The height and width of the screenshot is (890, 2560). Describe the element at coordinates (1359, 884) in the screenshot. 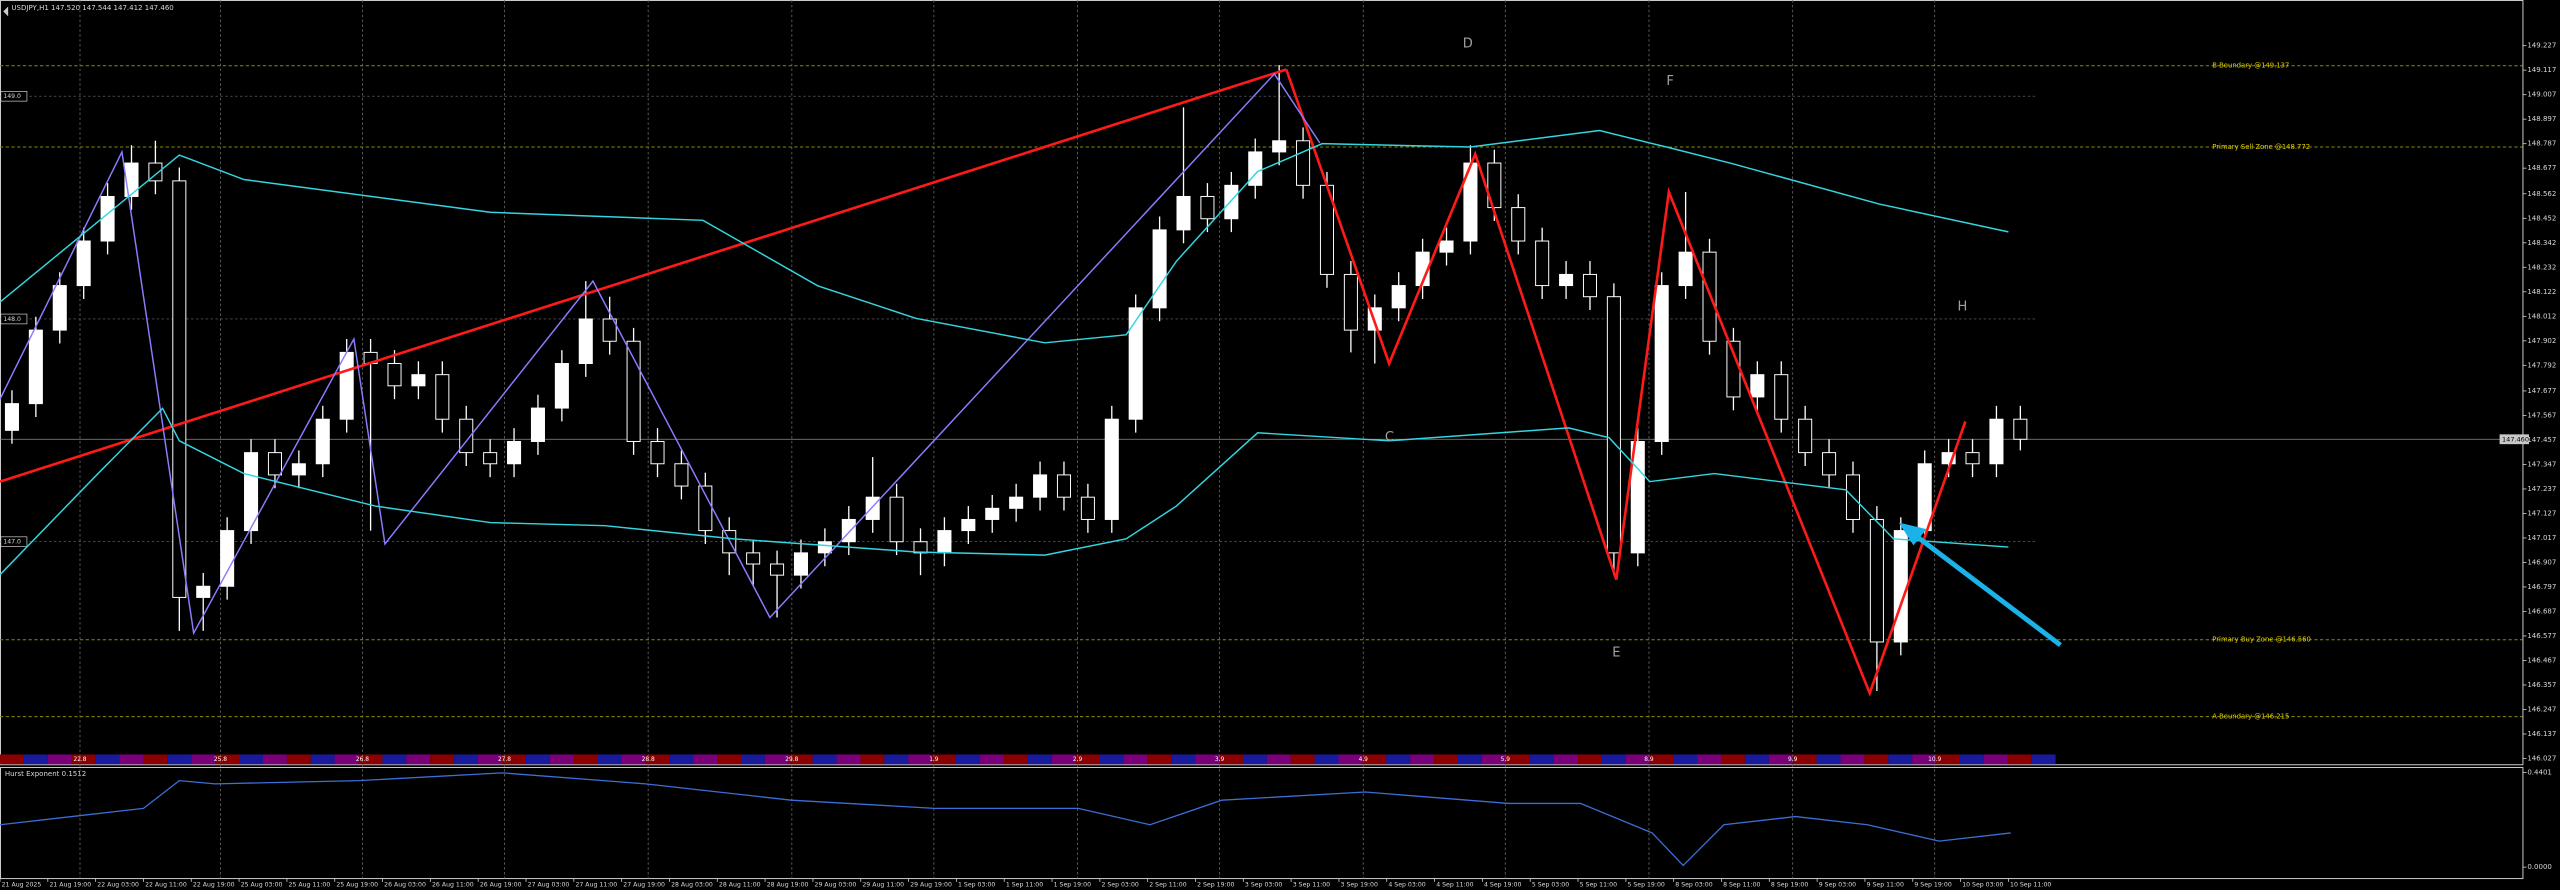

I see `x-tick-label: 3 Sep 19:00` at that location.